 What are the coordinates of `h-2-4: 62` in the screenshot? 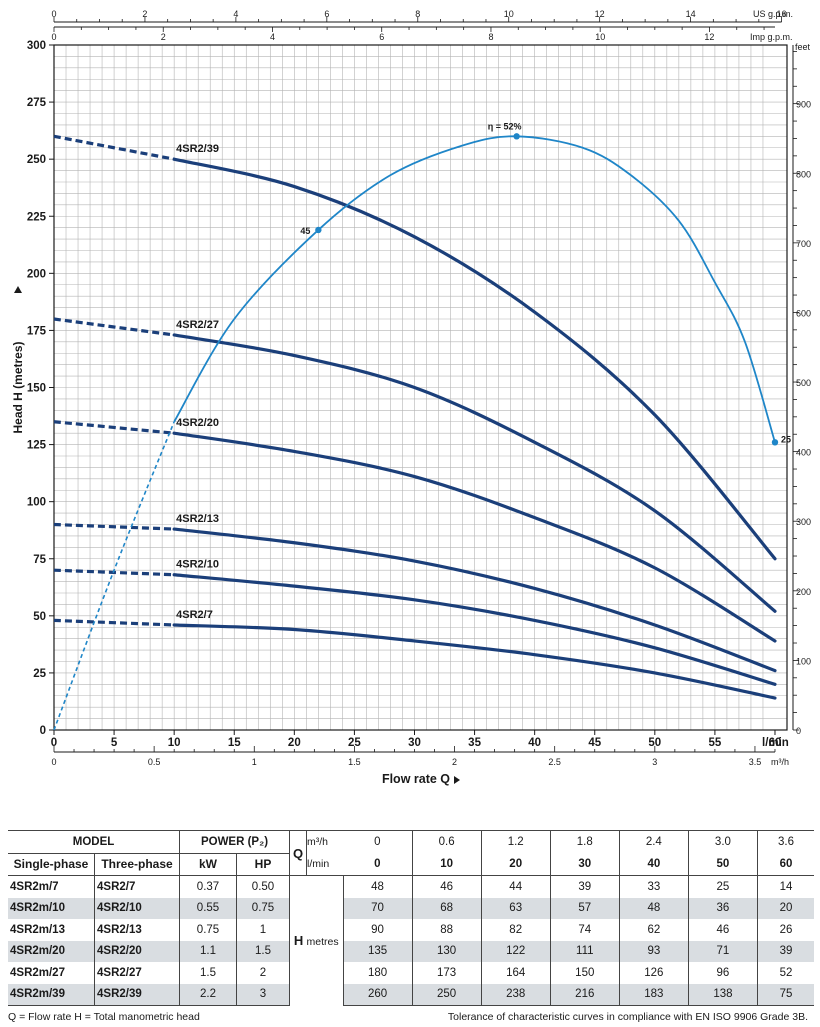 It's located at (654, 930).